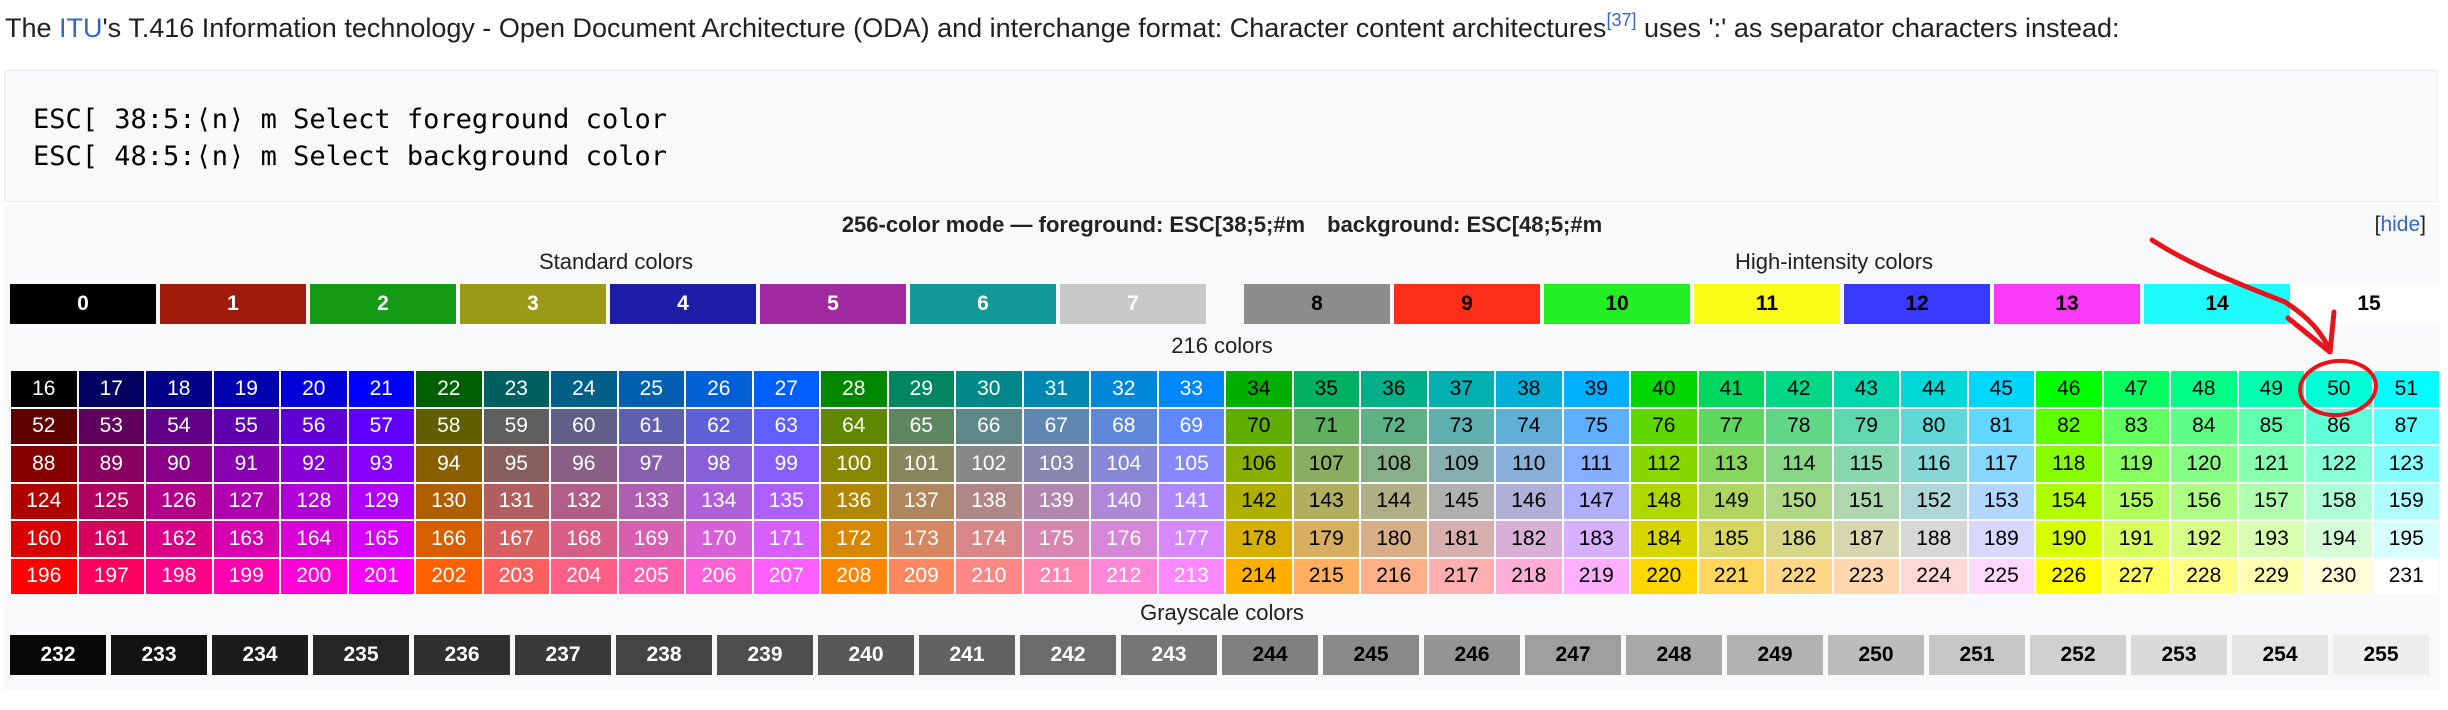 The image size is (2448, 710). Describe the element at coordinates (1799, 389) in the screenshot. I see `cube-color-42: 42` at that location.